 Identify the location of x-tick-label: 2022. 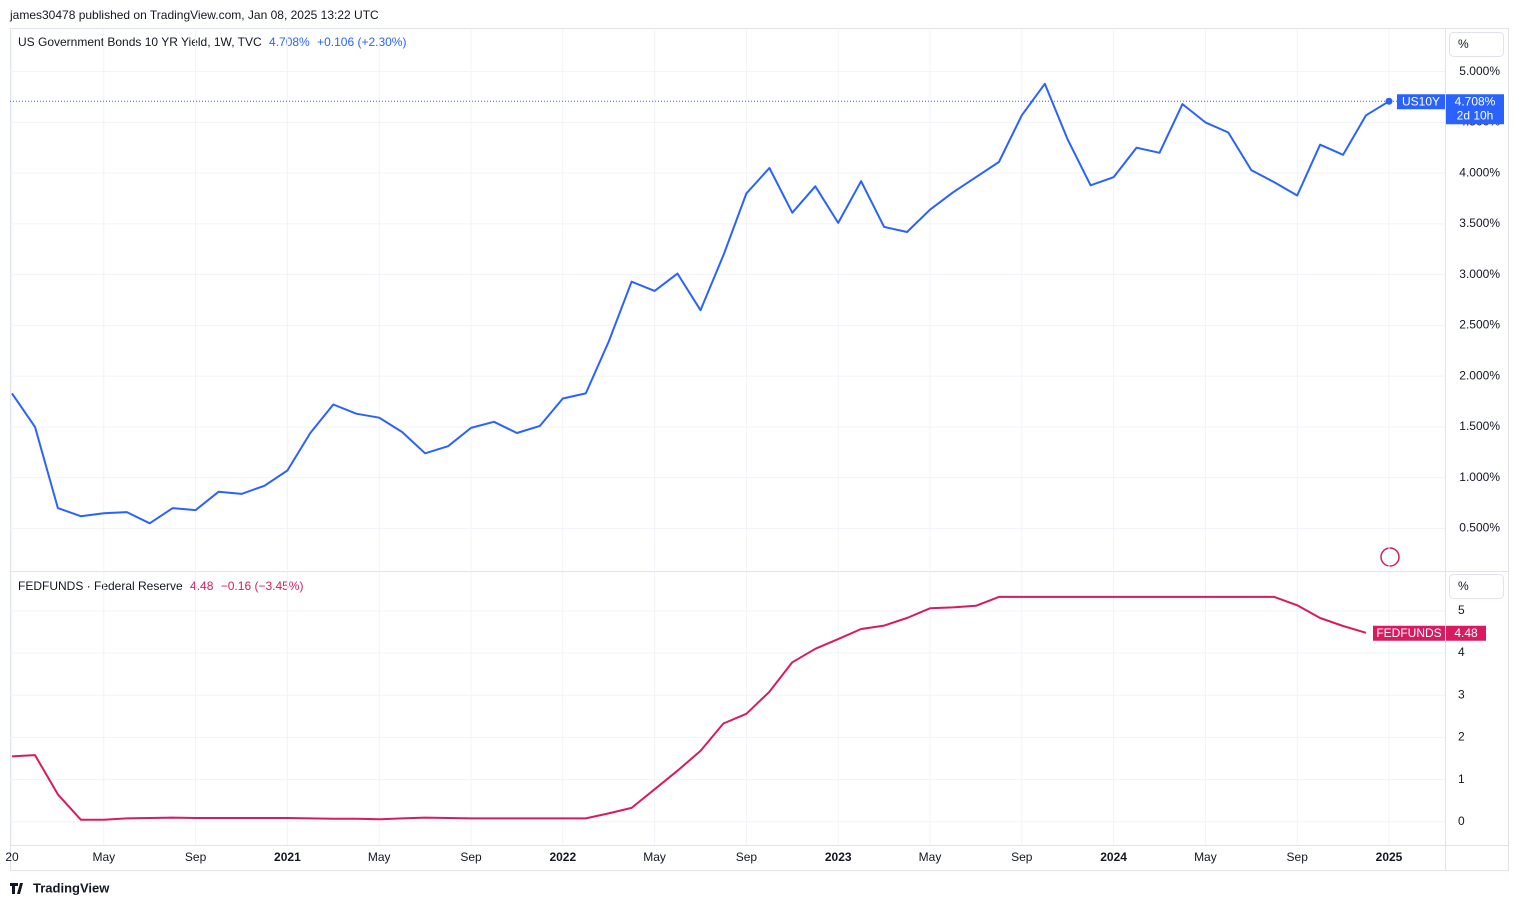
(562, 857).